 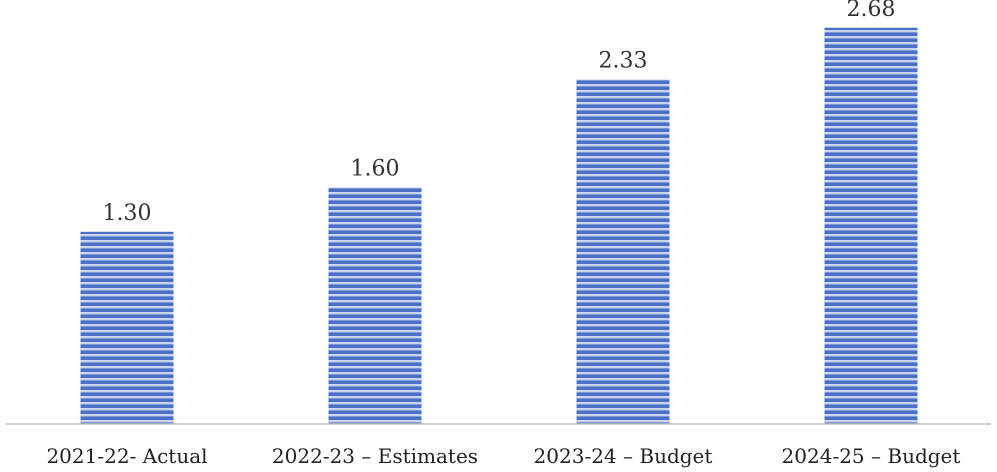 What do you see at coordinates (871, 11) in the screenshot?
I see `data-label-4: 2.68` at bounding box center [871, 11].